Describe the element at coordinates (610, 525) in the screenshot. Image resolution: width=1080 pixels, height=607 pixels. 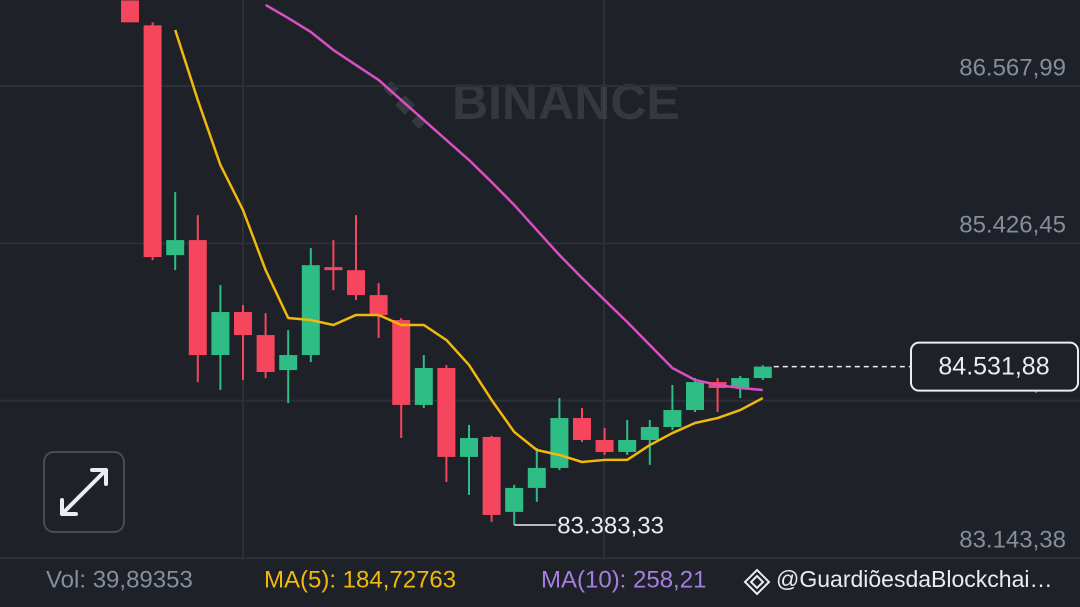
I see `low-marker-label: 83.383,33` at that location.